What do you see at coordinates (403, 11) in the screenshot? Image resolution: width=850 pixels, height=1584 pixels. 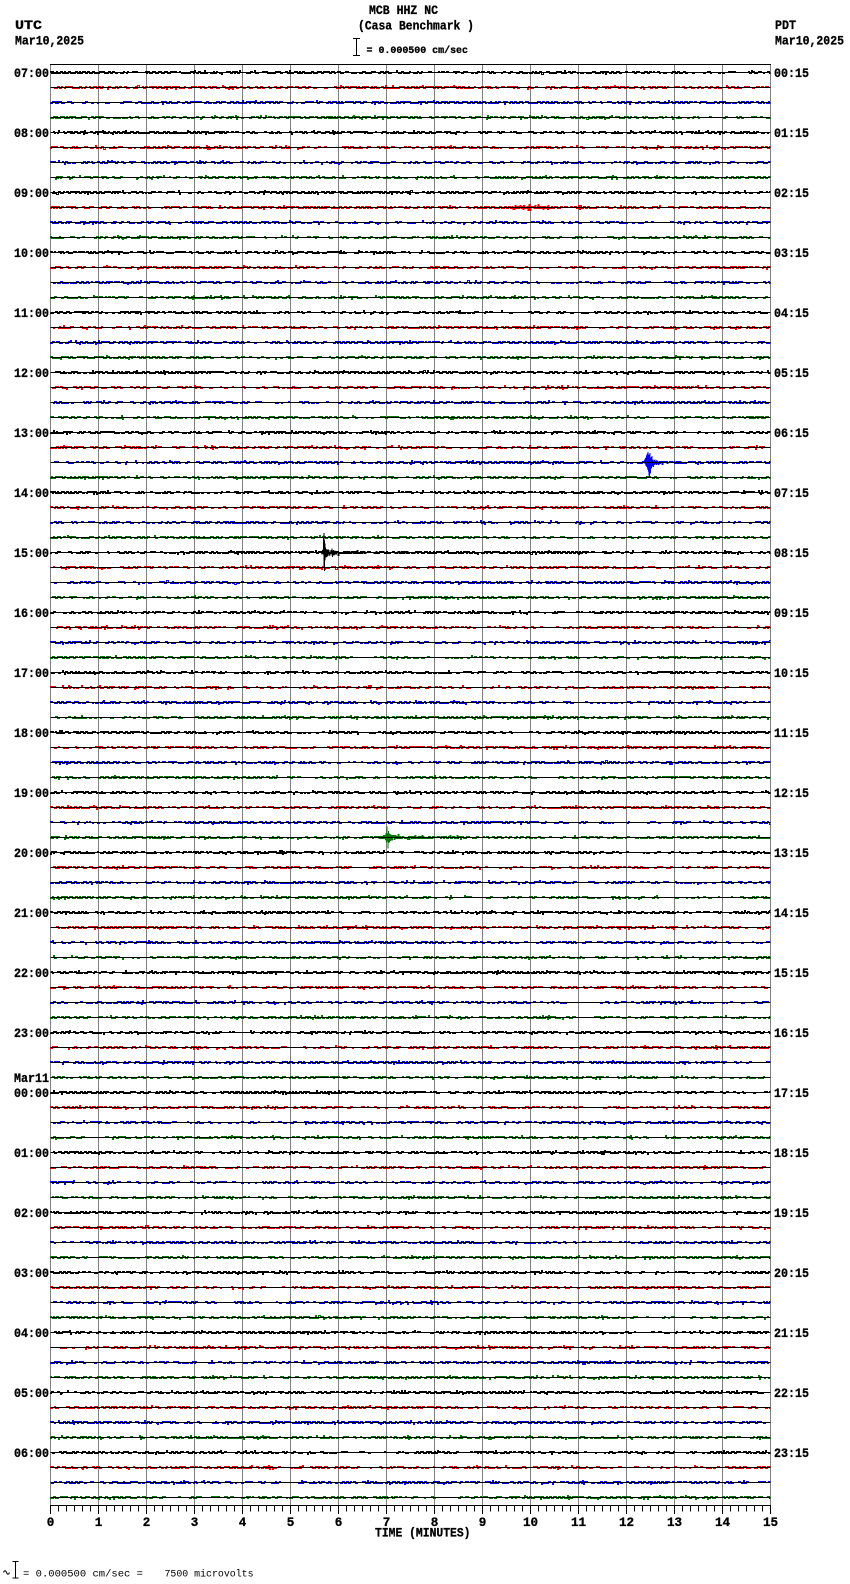 I see `svg-text: MCB HHZ NC` at bounding box center [403, 11].